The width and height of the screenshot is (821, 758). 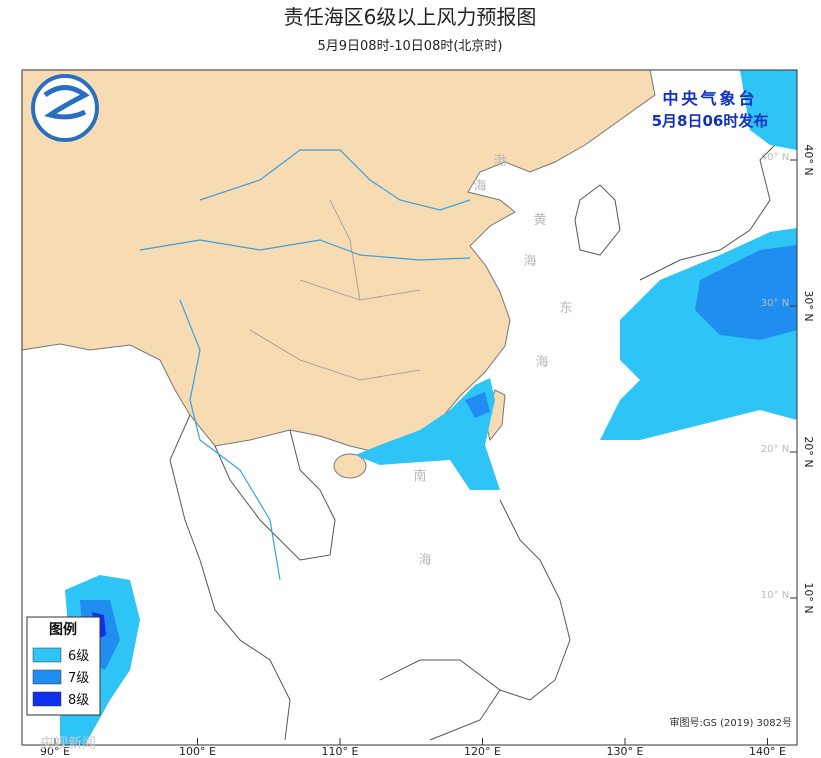 I want to click on sea-label: 东, so click(x=565, y=308).